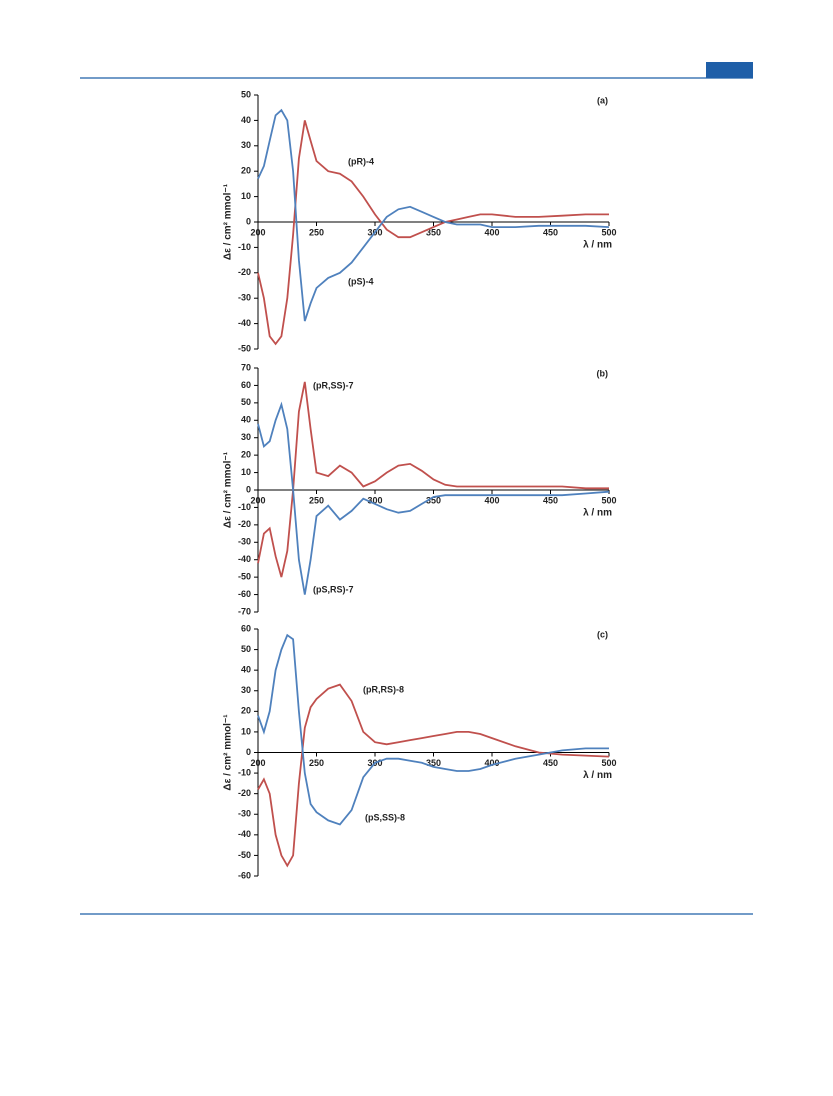 Image resolution: width=833 pixels, height=1096 pixels. Describe the element at coordinates (383, 689) in the screenshot. I see `series-label: (pR,RS)-8` at that location.